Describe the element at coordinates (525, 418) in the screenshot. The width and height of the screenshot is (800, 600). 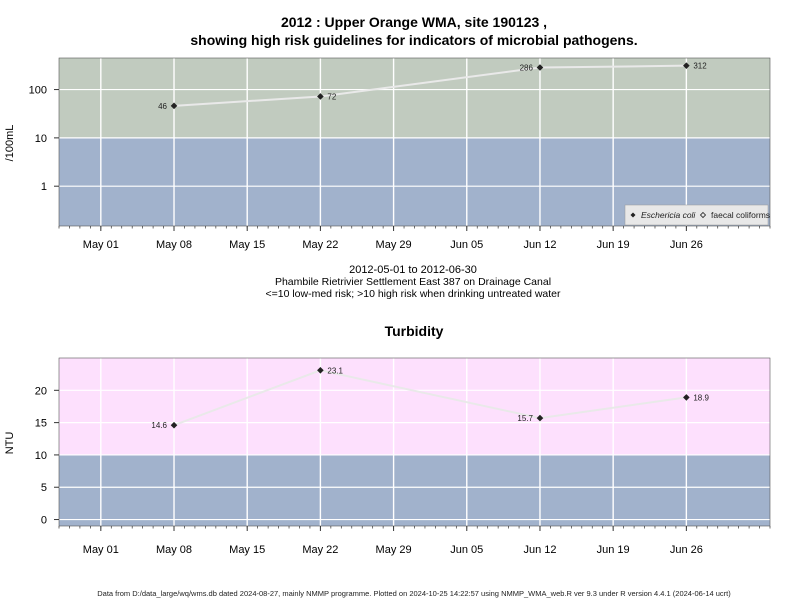
I see `data-label: 15.7` at that location.